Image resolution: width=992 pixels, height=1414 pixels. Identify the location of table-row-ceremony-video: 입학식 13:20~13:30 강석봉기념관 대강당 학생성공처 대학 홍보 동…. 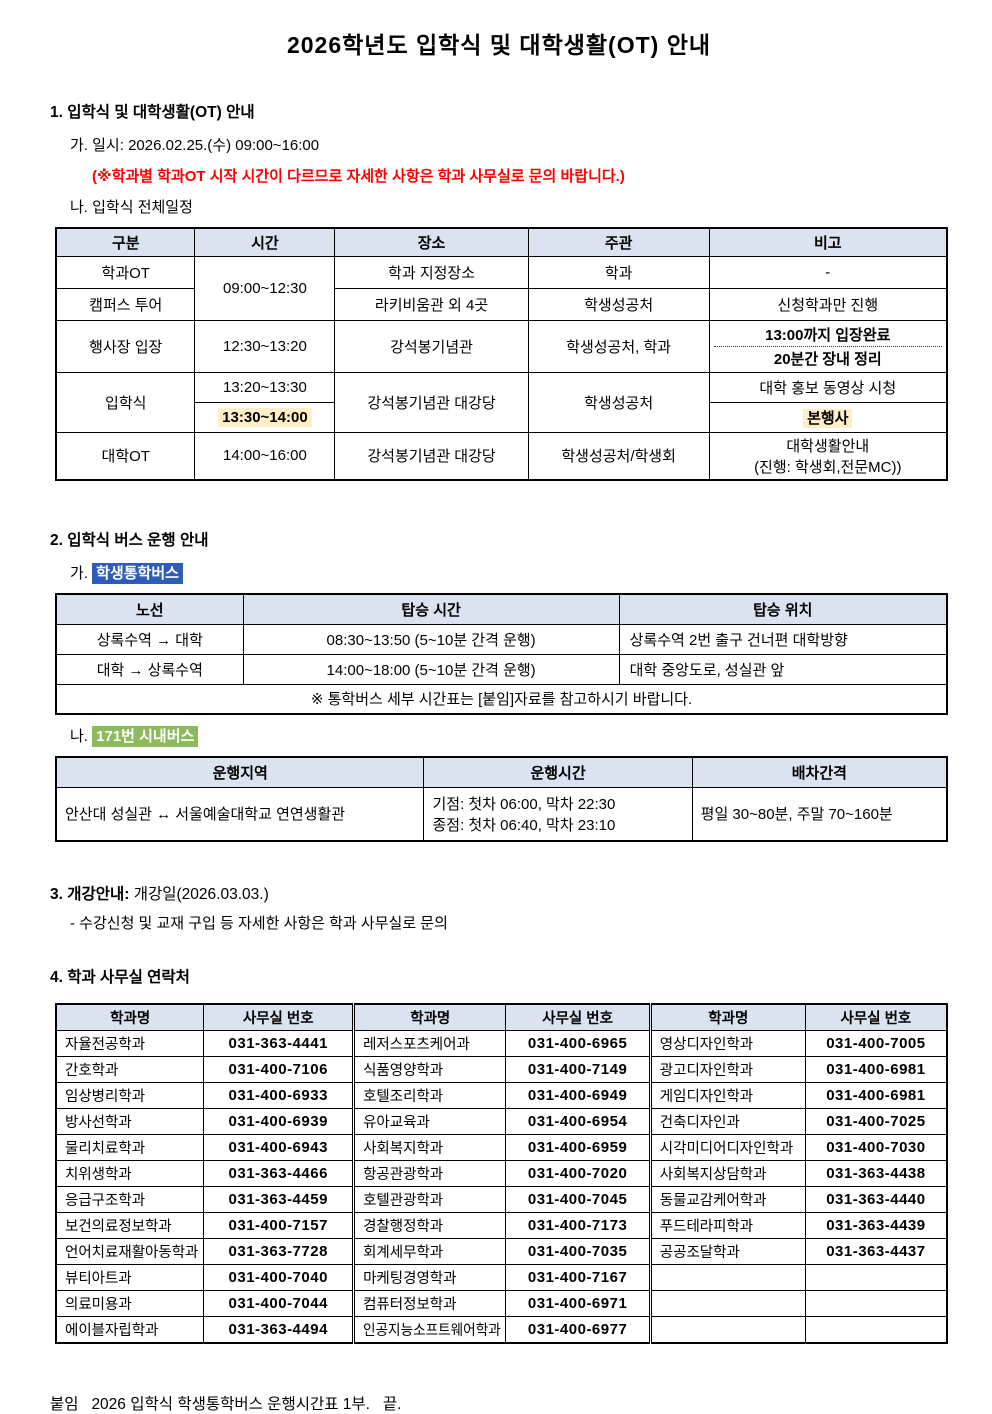
(501, 402).